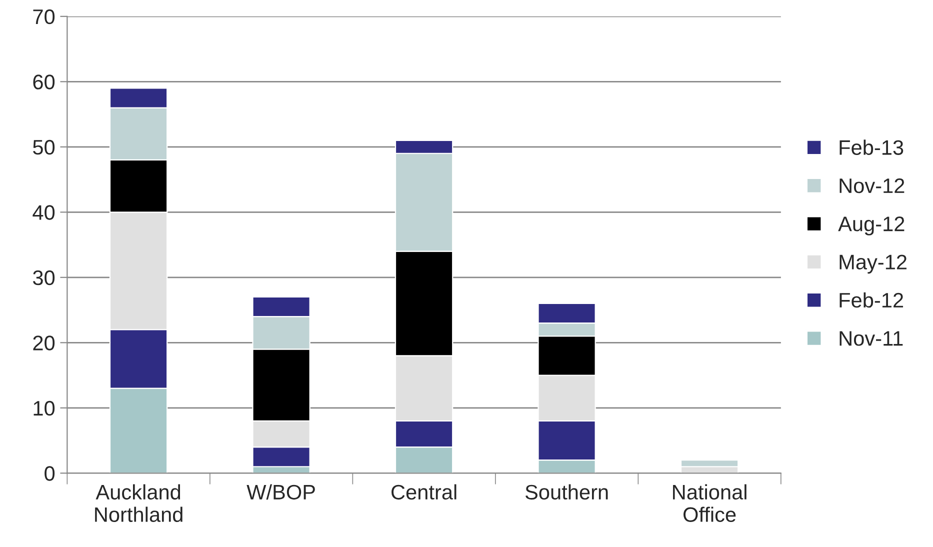 The width and height of the screenshot is (933, 547). I want to click on legend-label: Feb-13, so click(872, 147).